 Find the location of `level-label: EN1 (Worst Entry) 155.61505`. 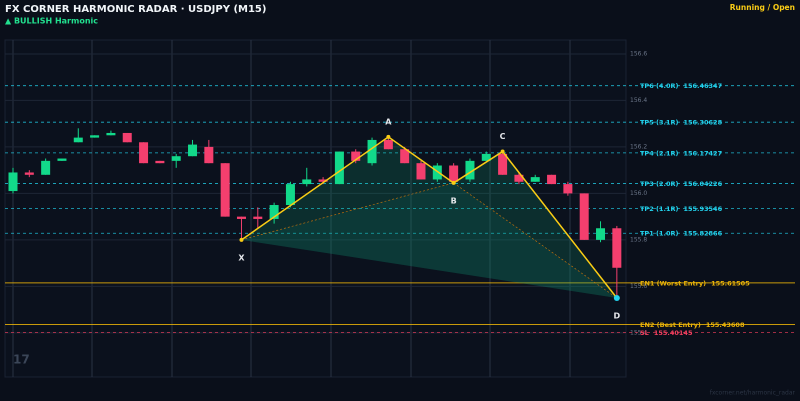

level-label: EN1 (Worst Entry) 155.61505 is located at coordinates (695, 283).